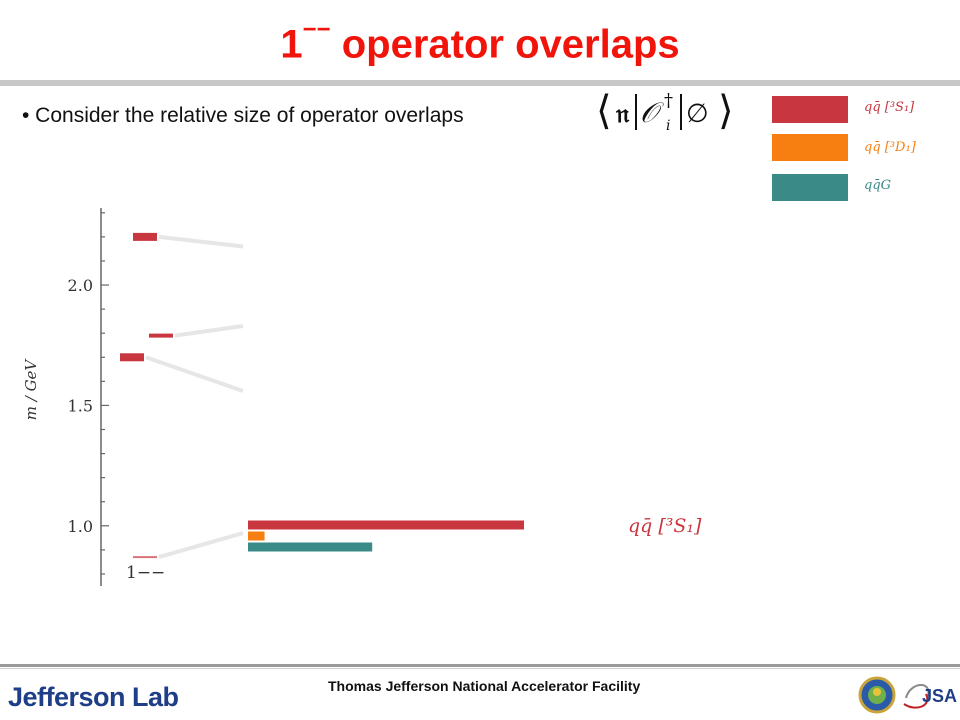 The width and height of the screenshot is (960, 720). Describe the element at coordinates (668, 126) in the screenshot. I see `svg-text: i` at that location.